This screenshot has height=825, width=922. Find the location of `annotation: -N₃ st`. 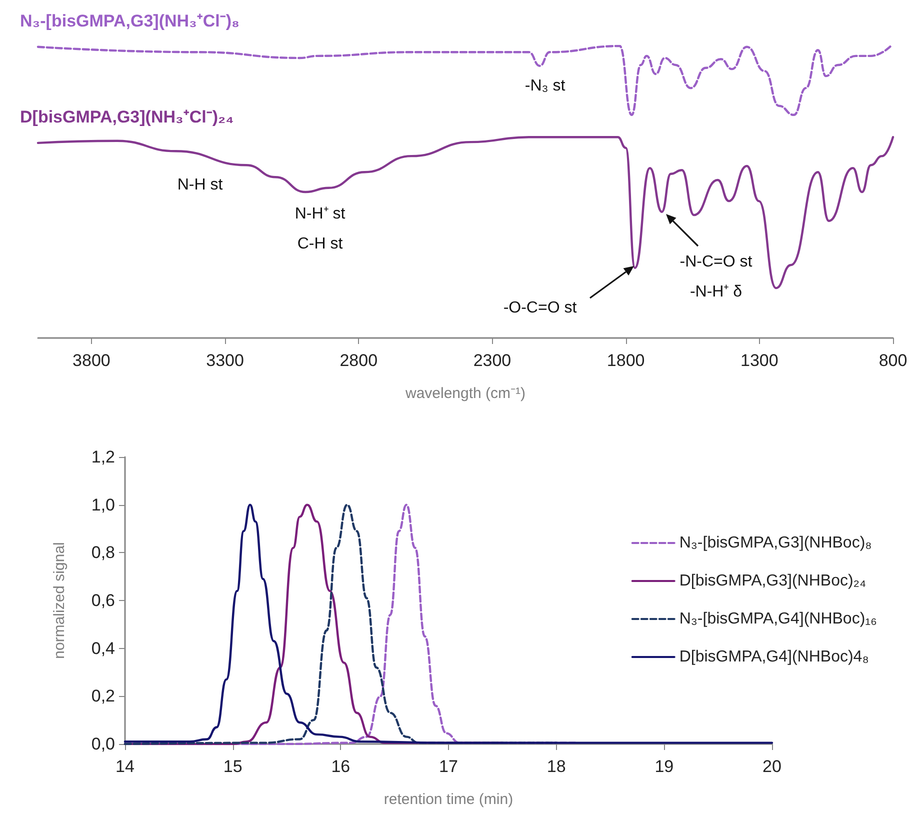

annotation: -N₃ st is located at coordinates (545, 86).